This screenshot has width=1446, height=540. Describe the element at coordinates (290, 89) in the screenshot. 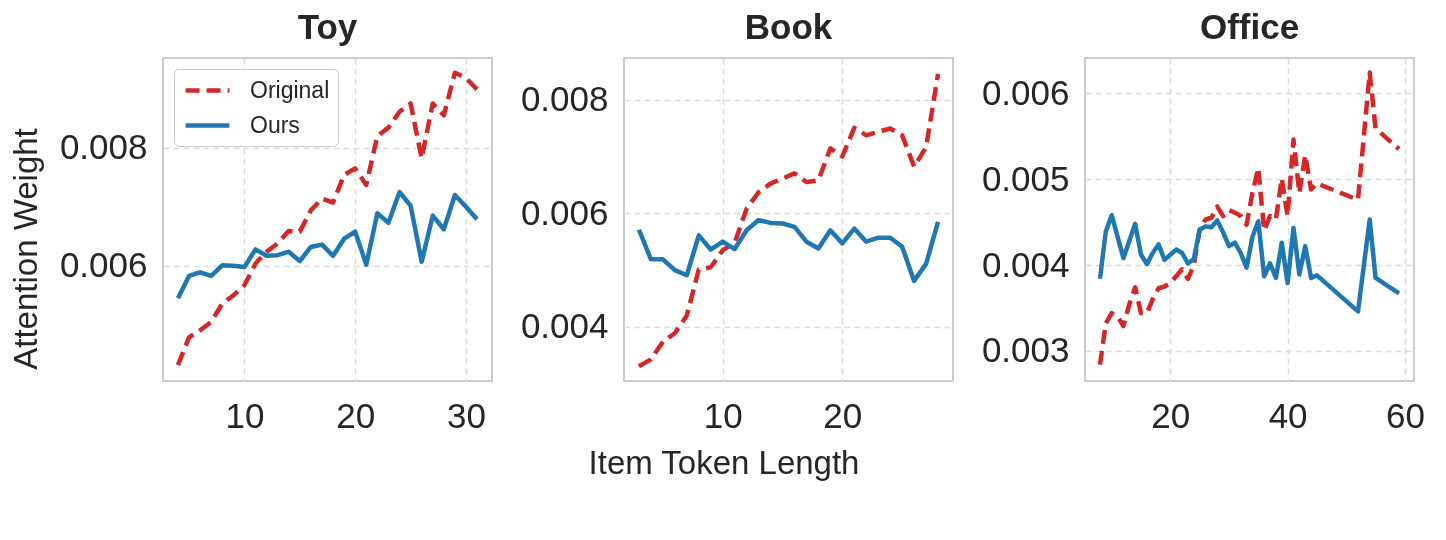

I see `legend-label: Original` at that location.